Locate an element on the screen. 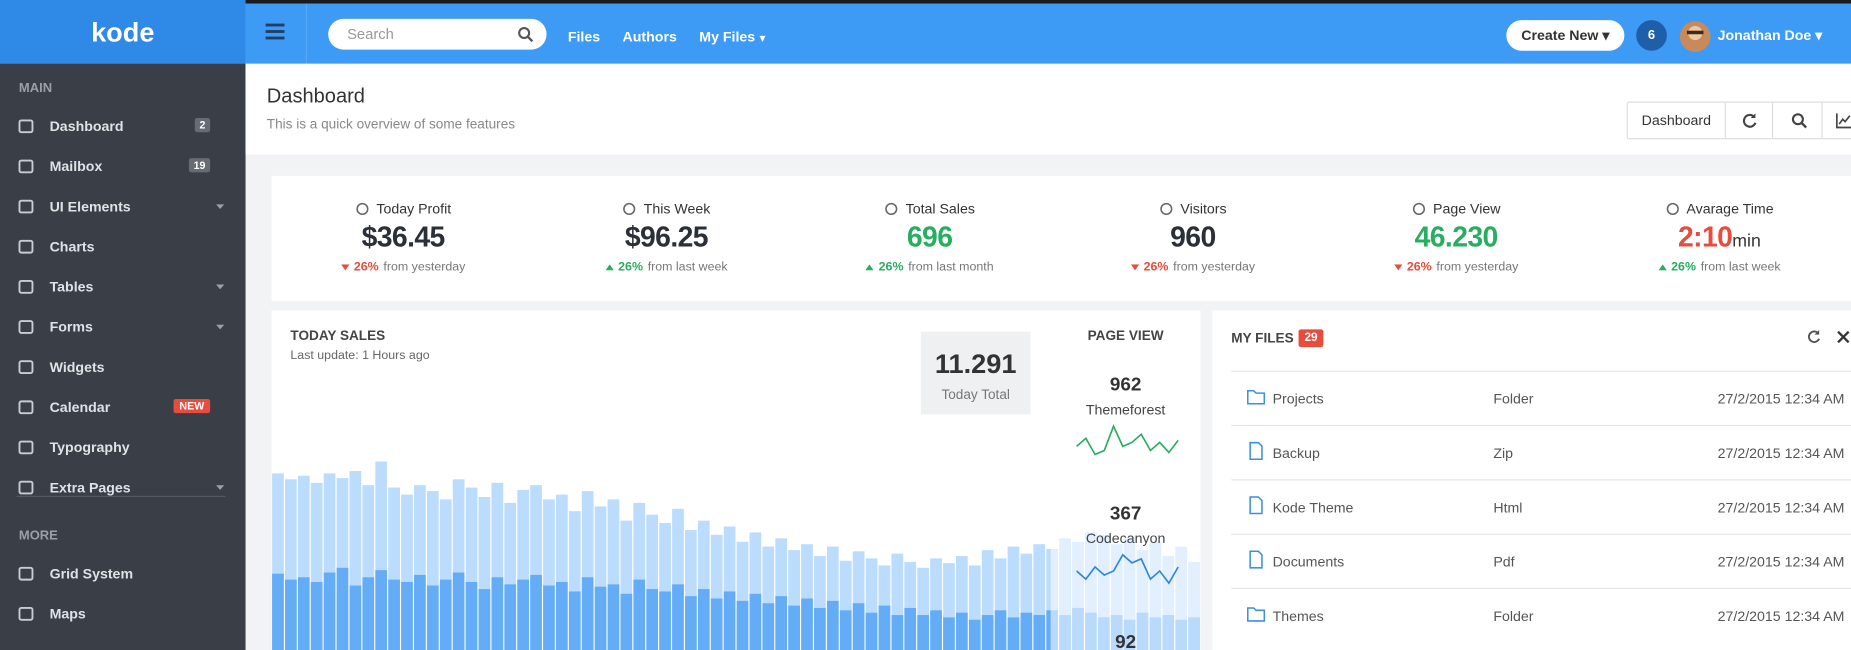 This screenshot has height=650, width=1851. stat-value: 46.230 is located at coordinates (1456, 237).